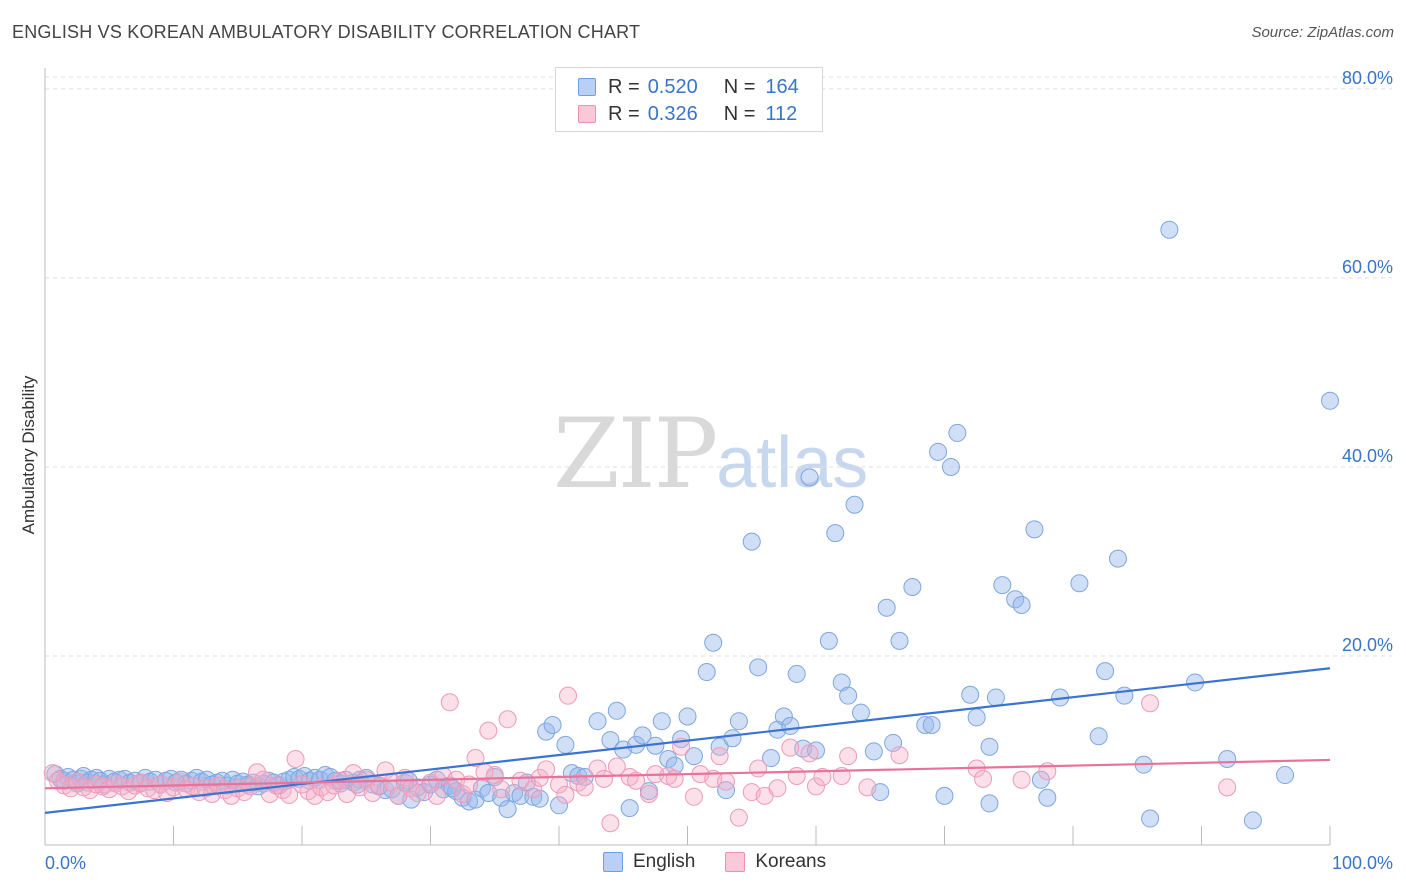  What do you see at coordinates (1367, 267) in the screenshot?
I see `y-tick-label: 60.0%` at bounding box center [1367, 267].